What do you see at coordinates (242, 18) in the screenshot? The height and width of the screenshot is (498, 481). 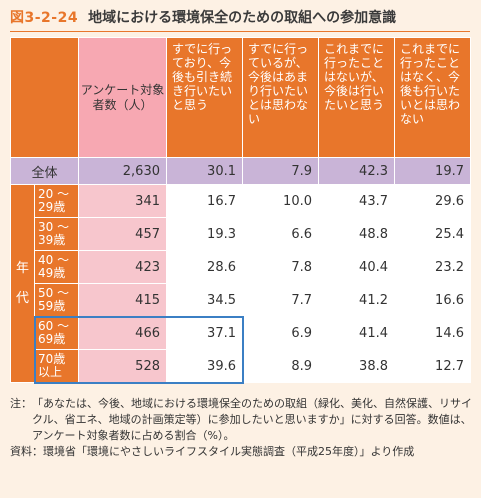 I see `figure-title: 地域における環境保全のための取組への参加意識` at bounding box center [242, 18].